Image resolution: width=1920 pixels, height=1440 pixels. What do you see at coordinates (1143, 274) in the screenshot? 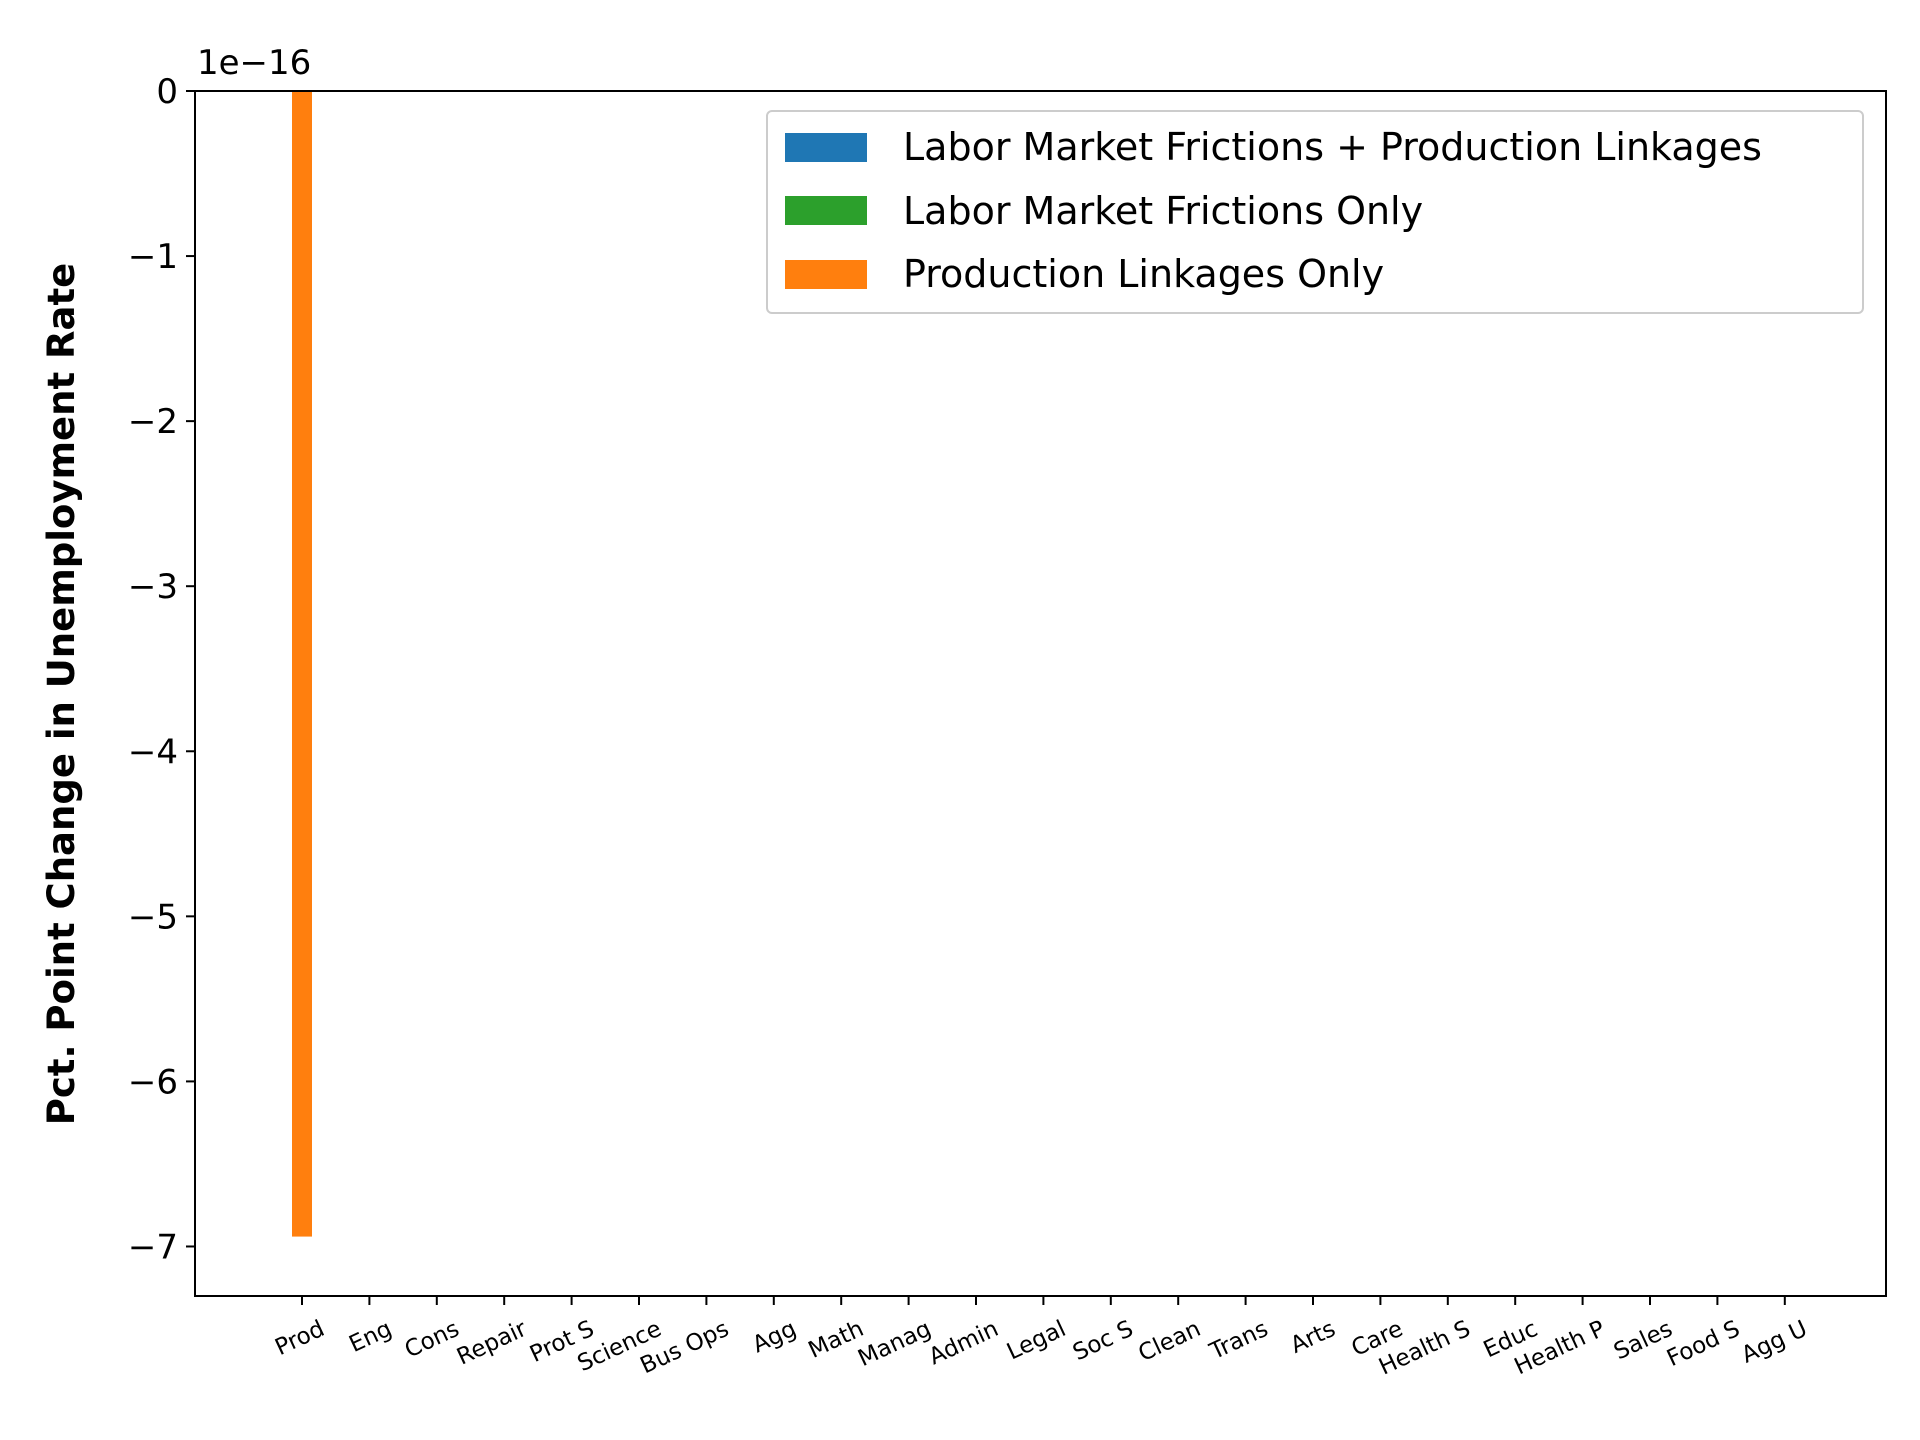
I see `legend-label-linkages: Production Linkages Only` at bounding box center [1143, 274].